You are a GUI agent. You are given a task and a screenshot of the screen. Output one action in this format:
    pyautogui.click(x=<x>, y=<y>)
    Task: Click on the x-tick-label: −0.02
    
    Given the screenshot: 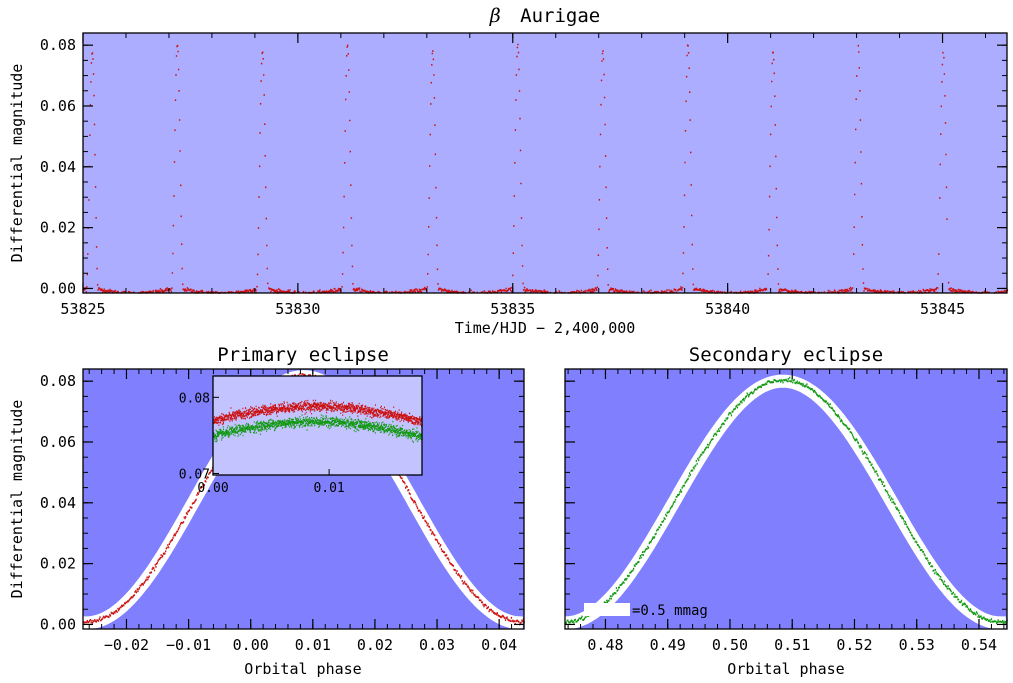 What is the action you would take?
    pyautogui.click(x=126, y=645)
    